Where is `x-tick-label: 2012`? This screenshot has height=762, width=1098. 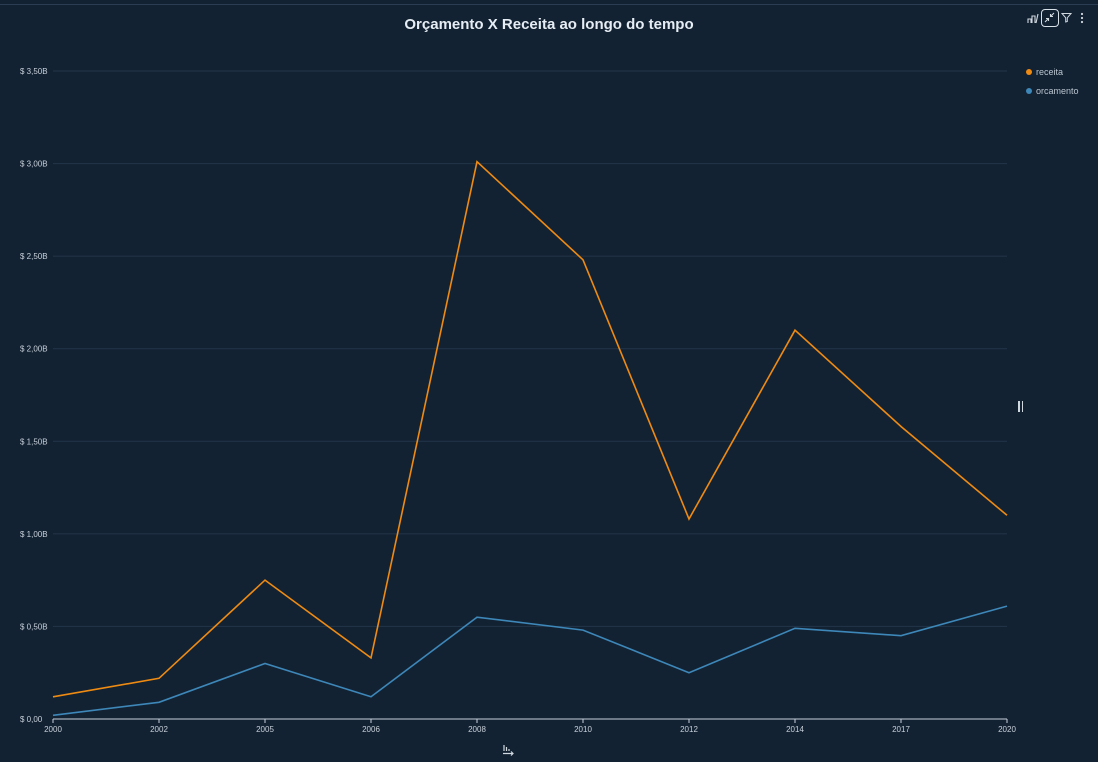
x-tick-label: 2012 is located at coordinates (689, 729).